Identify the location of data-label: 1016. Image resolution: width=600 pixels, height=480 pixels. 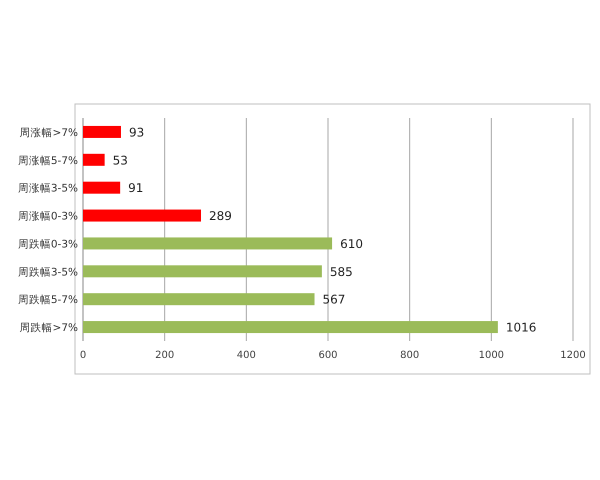
(521, 327).